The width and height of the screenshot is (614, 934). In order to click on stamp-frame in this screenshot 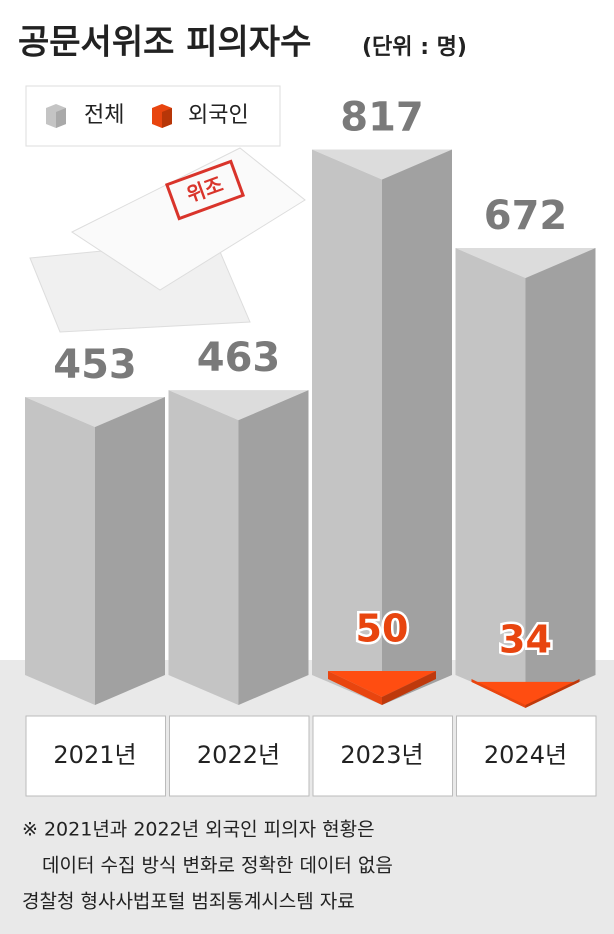, I will do `click(205, 190)`.